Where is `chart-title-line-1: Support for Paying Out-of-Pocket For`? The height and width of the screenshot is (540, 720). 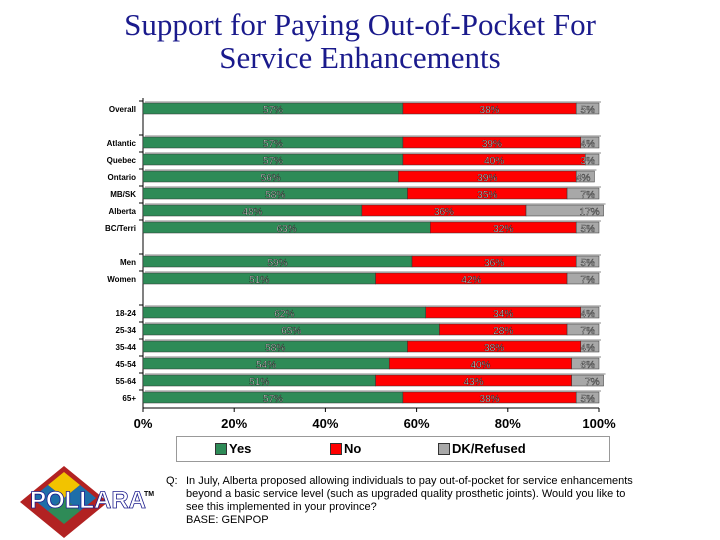
chart-title-line-1: Support for Paying Out-of-Pocket For is located at coordinates (360, 24).